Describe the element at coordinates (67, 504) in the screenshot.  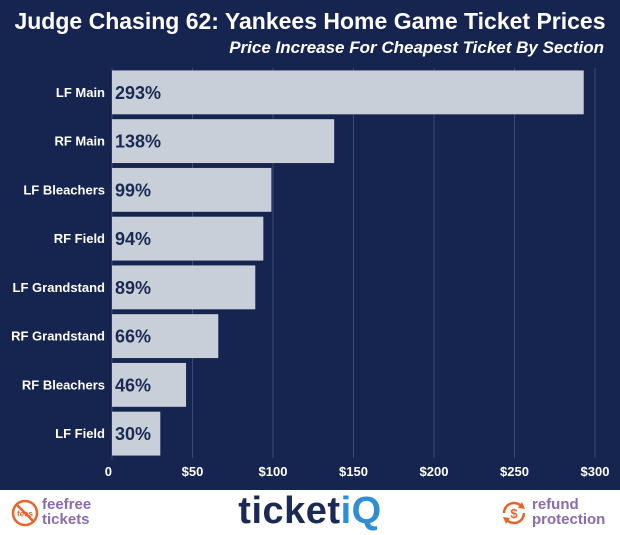
I see `feefree-text: feefree` at that location.